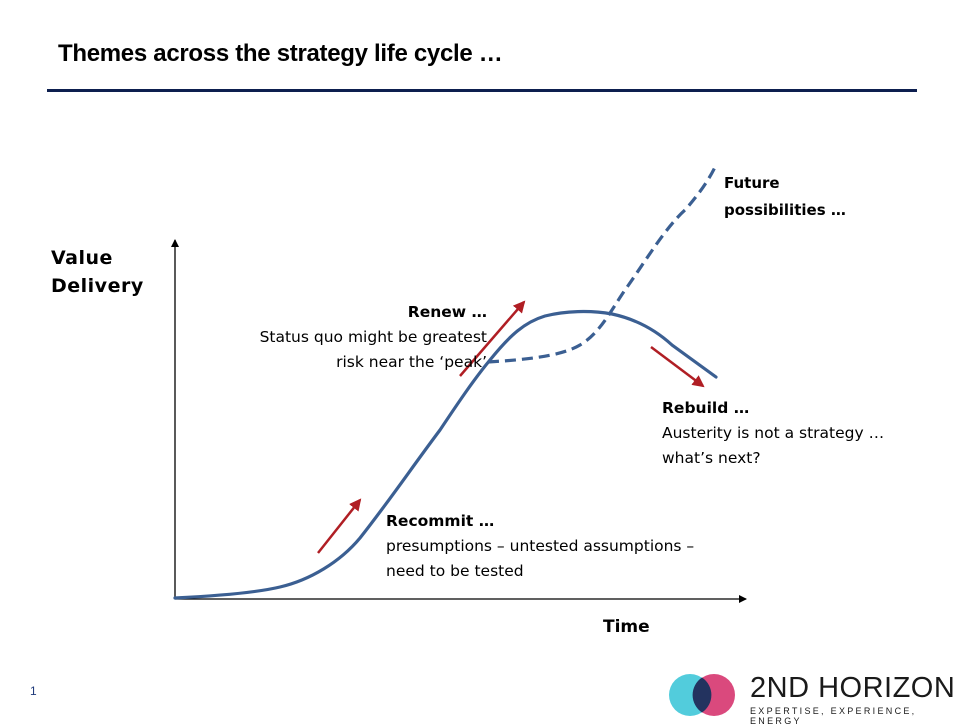  Describe the element at coordinates (702, 695) in the screenshot. I see `company-logo-icon` at that location.